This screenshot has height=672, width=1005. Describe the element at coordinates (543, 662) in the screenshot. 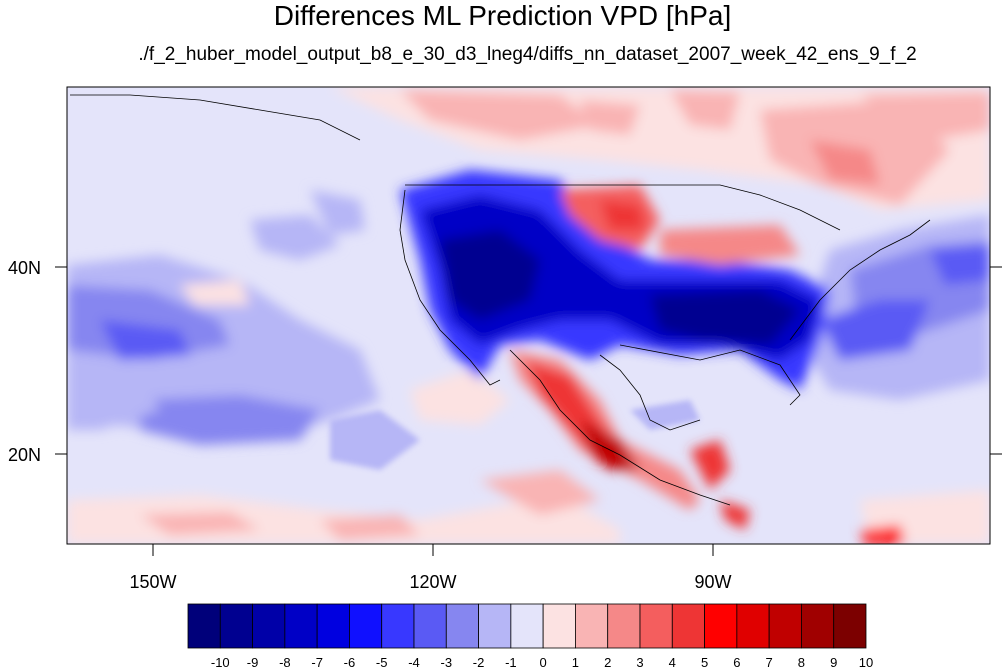

I see `colorbar-label: 0` at that location.